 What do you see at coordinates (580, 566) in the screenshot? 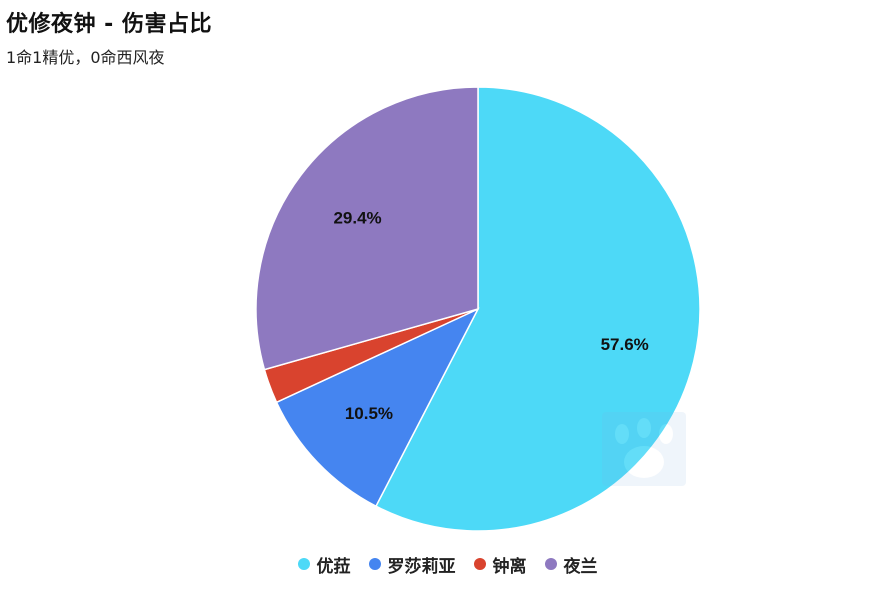
I see `legend-label-3: 夜兰` at bounding box center [580, 566].